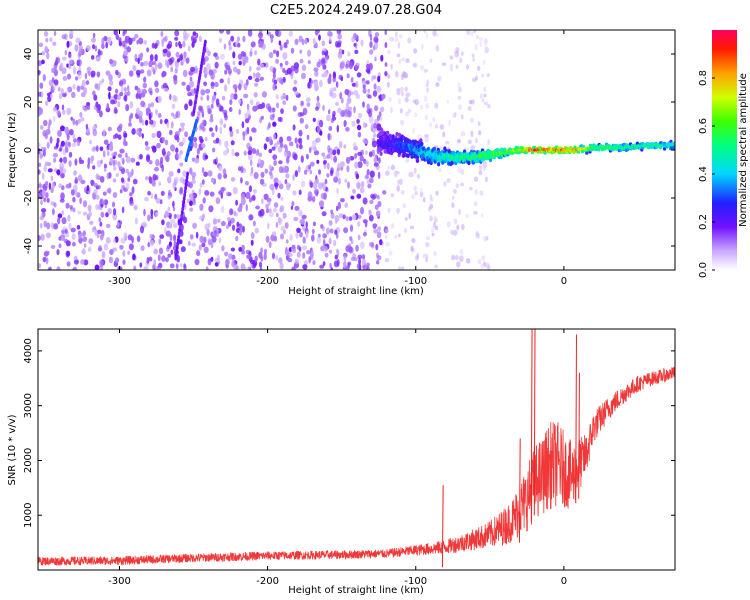 The image size is (750, 600). I want to click on x-tick-label: -200, so click(267, 281).